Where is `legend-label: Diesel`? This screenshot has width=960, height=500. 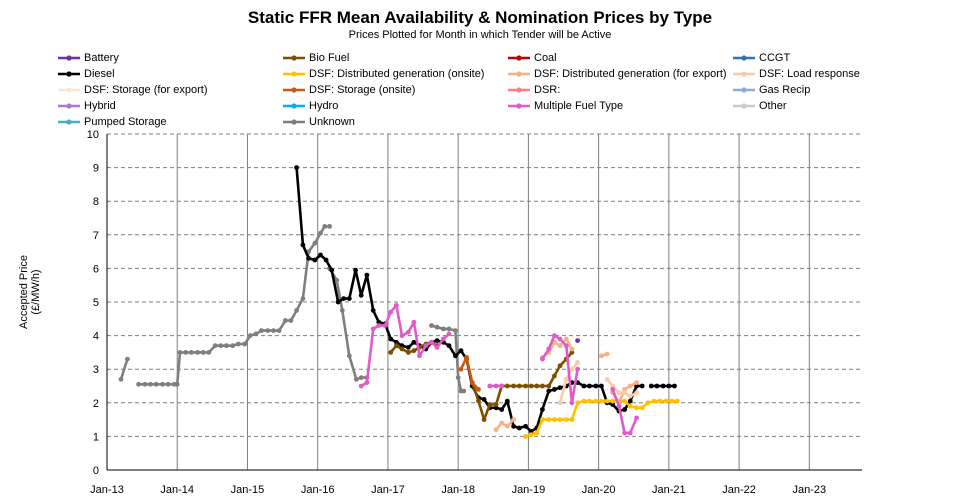 legend-label: Diesel is located at coordinates (99, 74).